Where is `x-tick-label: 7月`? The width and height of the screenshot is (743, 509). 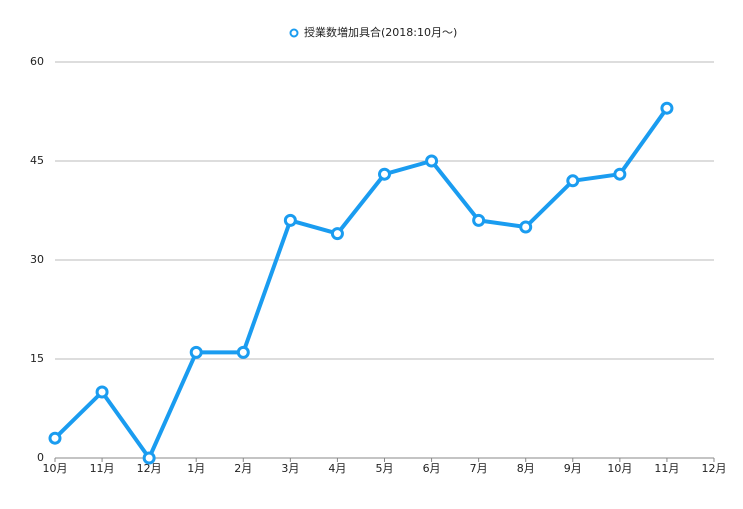
x-tick-label: 7月 is located at coordinates (479, 468).